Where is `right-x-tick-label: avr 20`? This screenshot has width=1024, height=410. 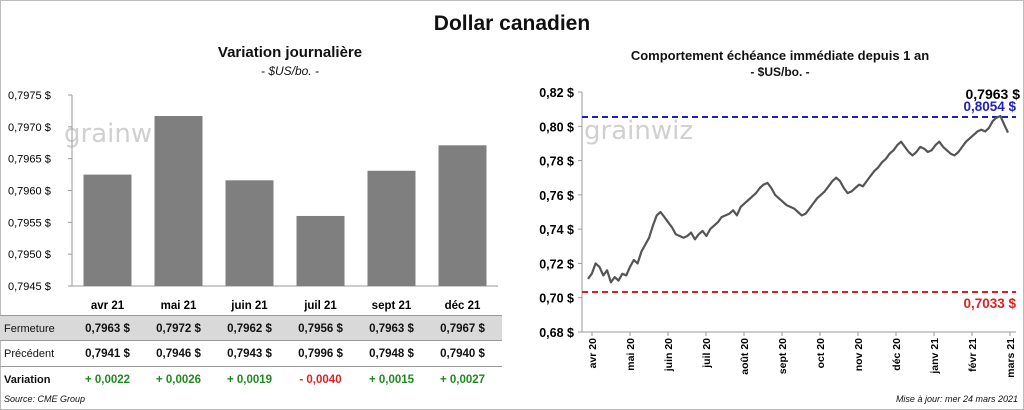
right-x-tick-label: avr 20 is located at coordinates (593, 353).